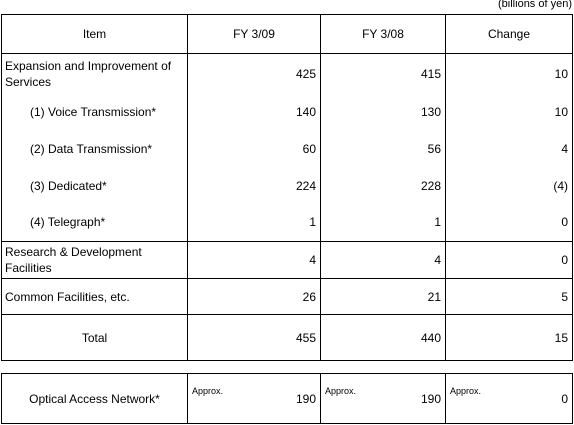 This screenshot has height=425, width=574. I want to click on cell-fy09: 140, so click(254, 111).